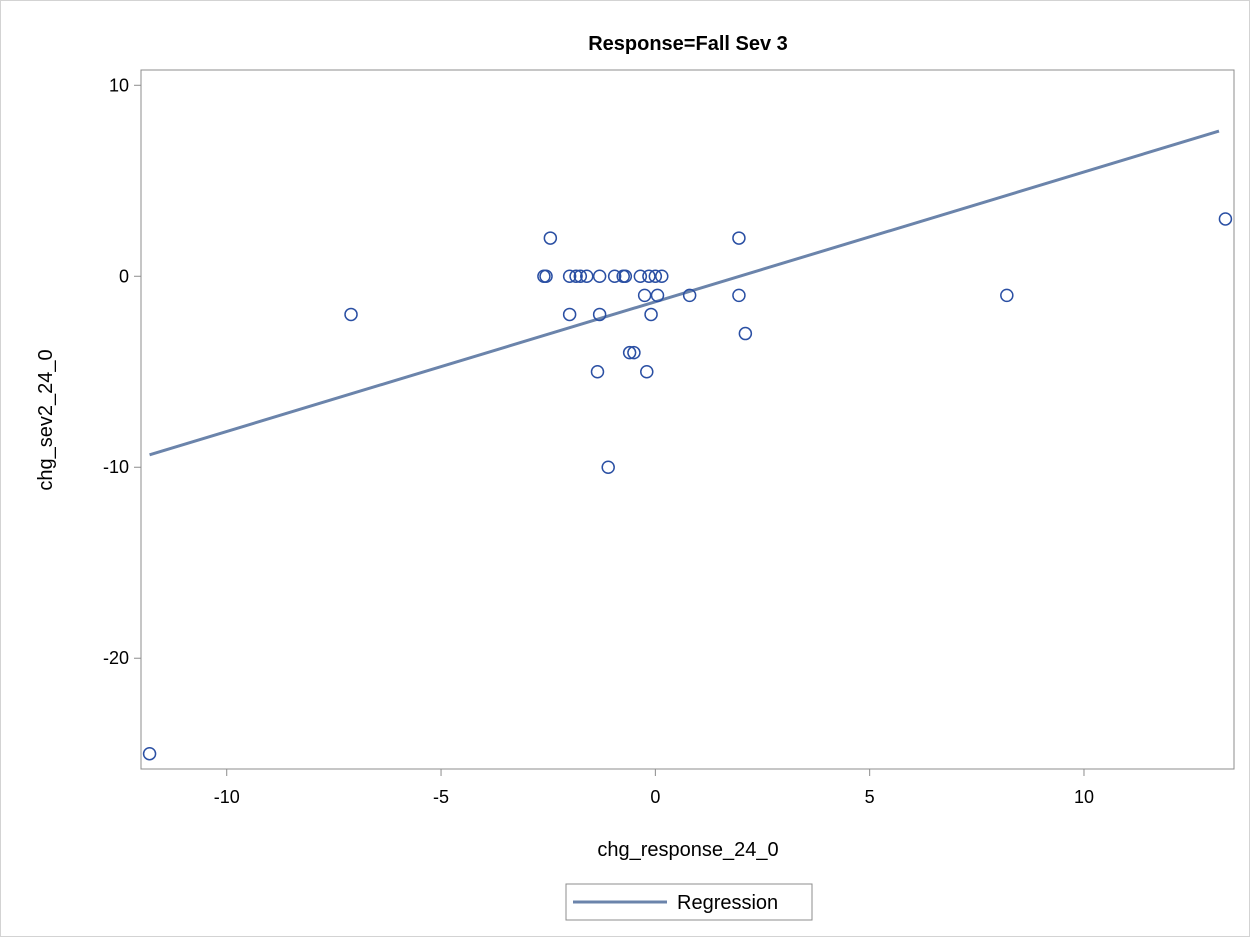 Image resolution: width=1250 pixels, height=942 pixels. I want to click on x-tick-label: 5, so click(870, 797).